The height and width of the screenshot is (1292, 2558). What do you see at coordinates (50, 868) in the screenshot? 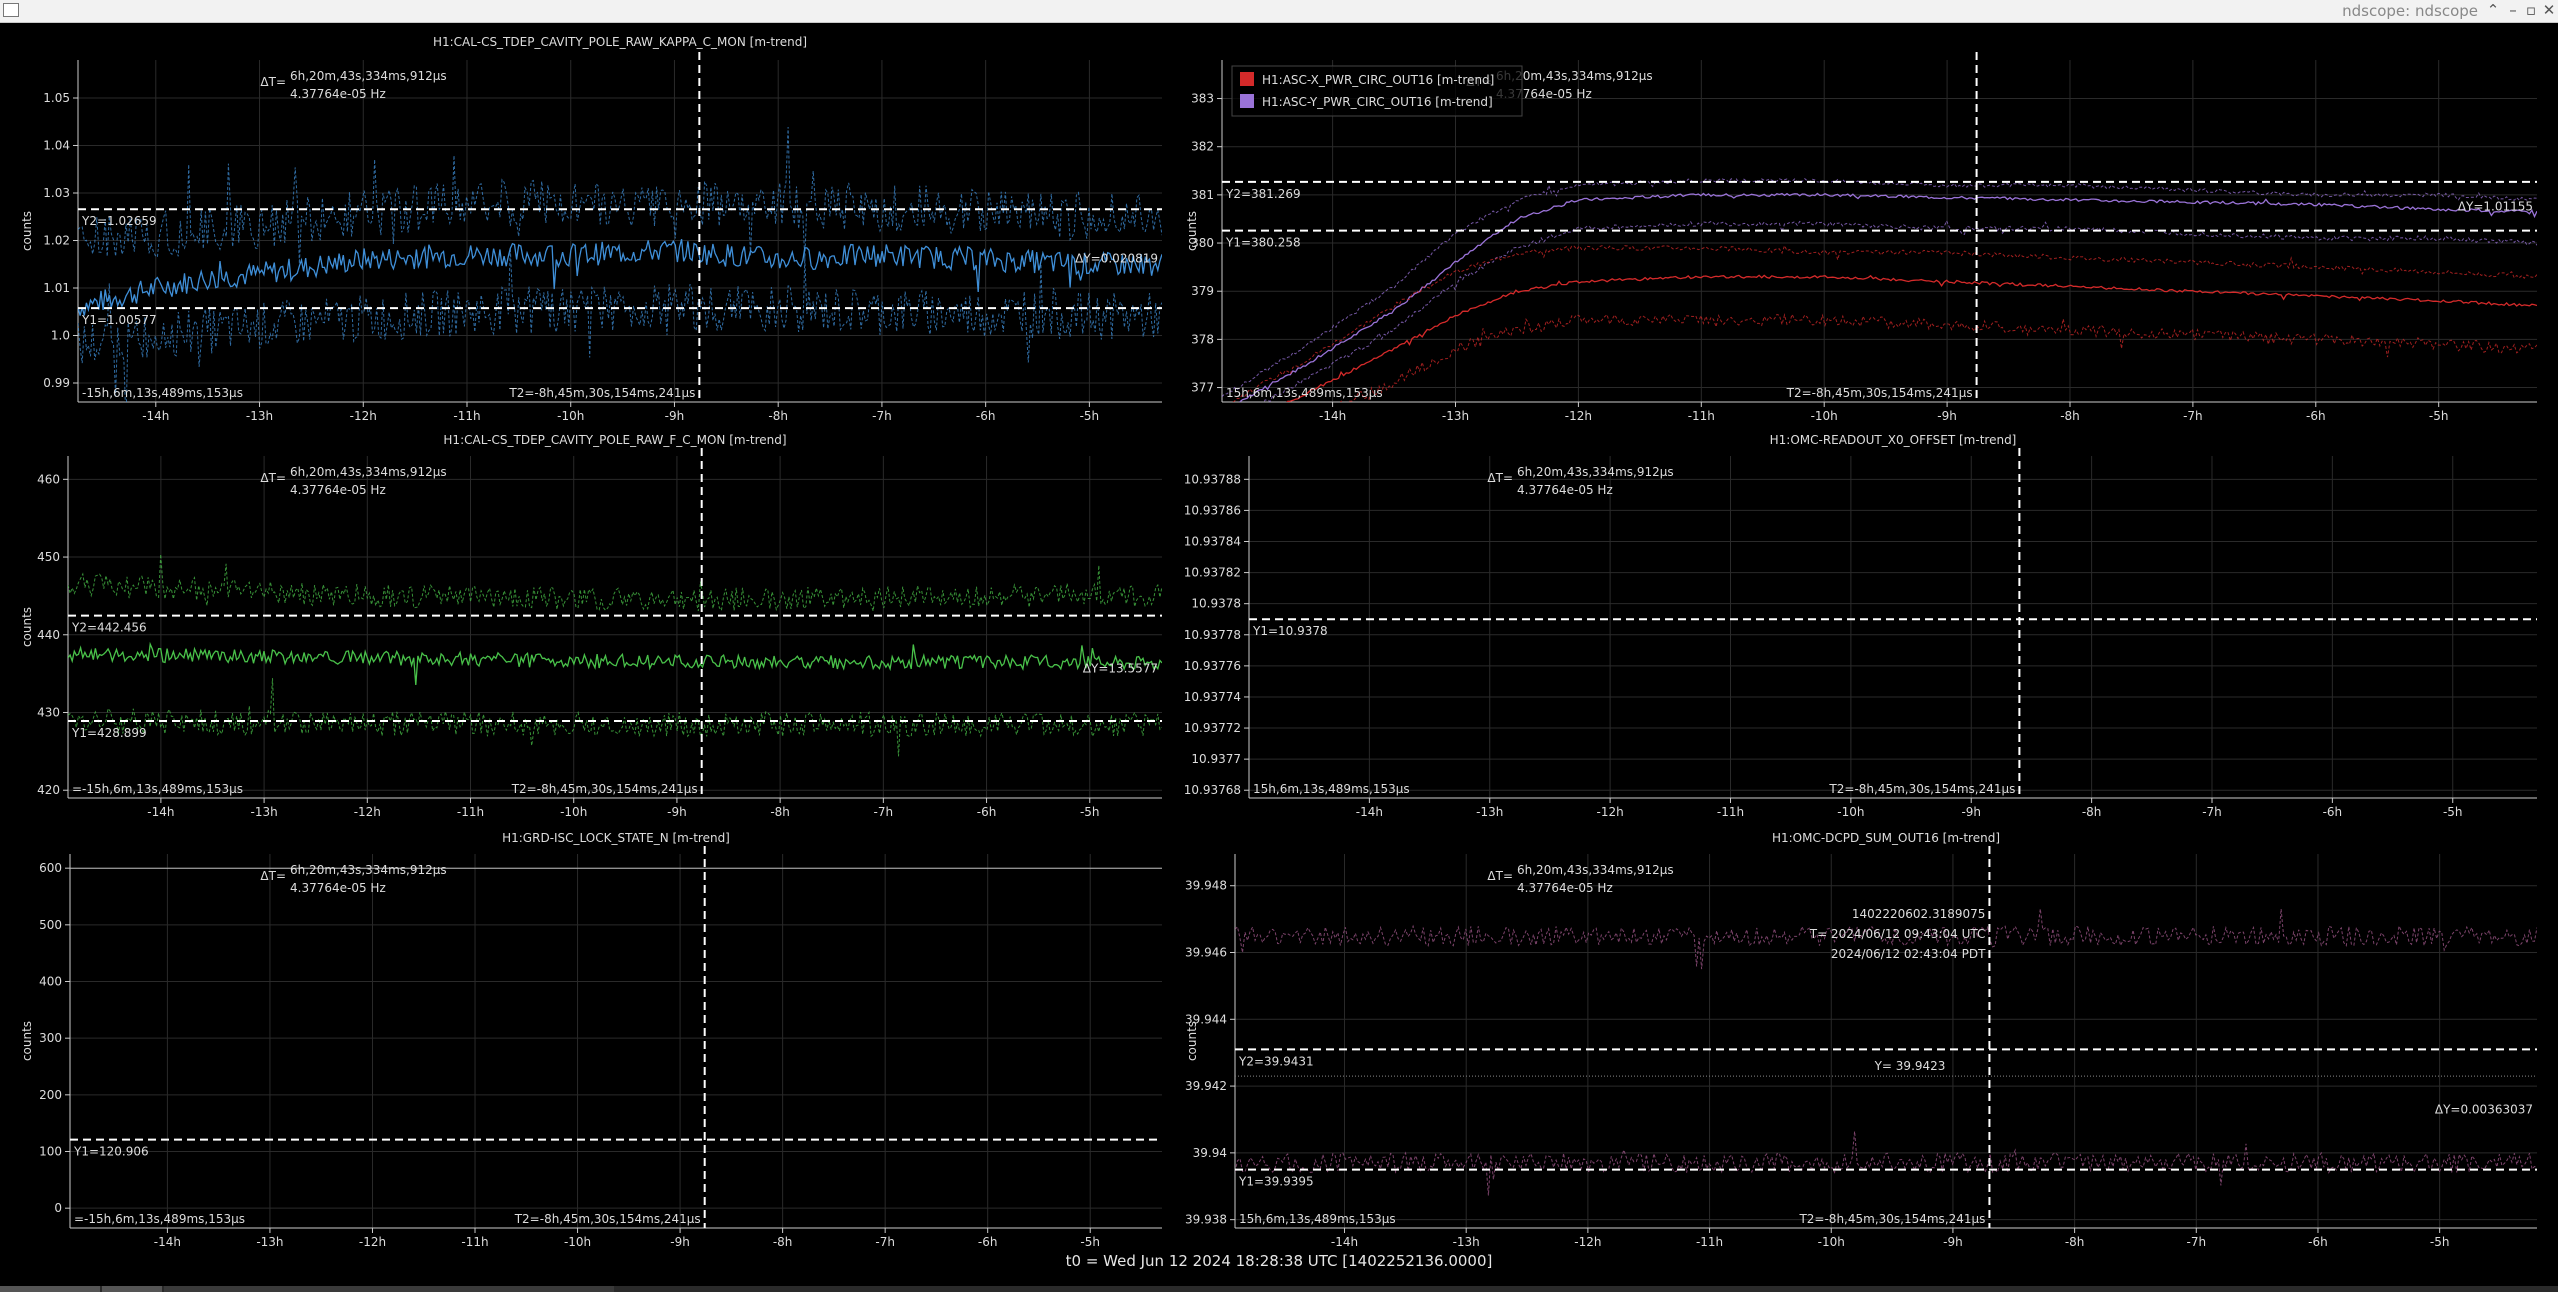
I see `y-tick-label: 600` at bounding box center [50, 868].